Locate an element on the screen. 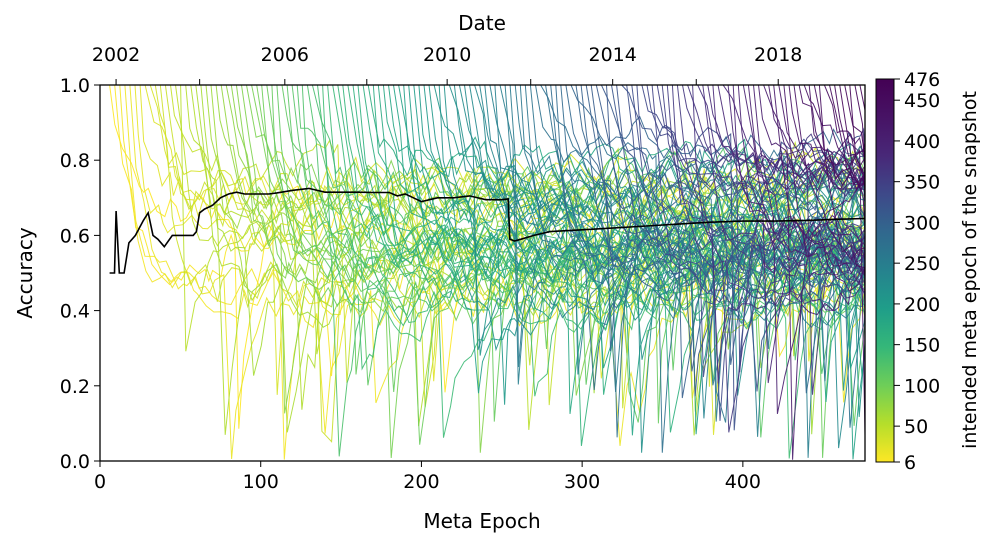 The height and width of the screenshot is (547, 998). colorbar-tick-label: 100 is located at coordinates (922, 386).